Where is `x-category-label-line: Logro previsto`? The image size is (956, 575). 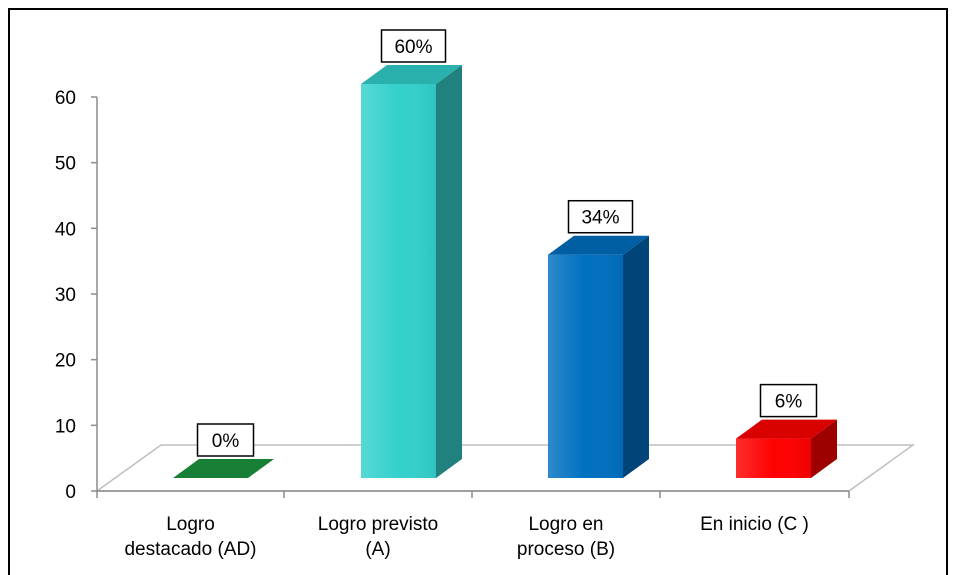
x-category-label-line: Logro previsto is located at coordinates (378, 524).